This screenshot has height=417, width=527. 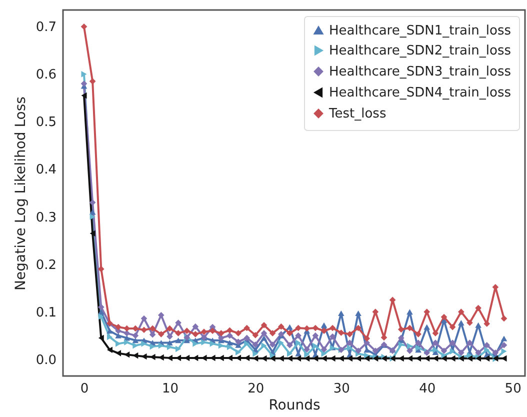 I want to click on x-tick-label: 10, so click(x=170, y=389).